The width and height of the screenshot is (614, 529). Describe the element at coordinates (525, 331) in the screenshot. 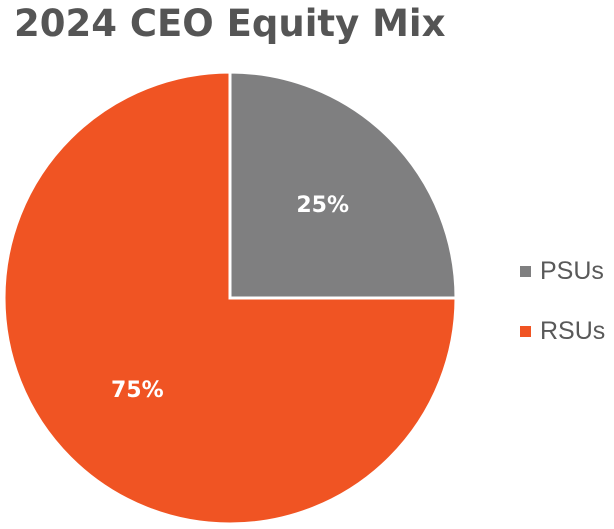

I see `legend-swatch-rsus` at that location.